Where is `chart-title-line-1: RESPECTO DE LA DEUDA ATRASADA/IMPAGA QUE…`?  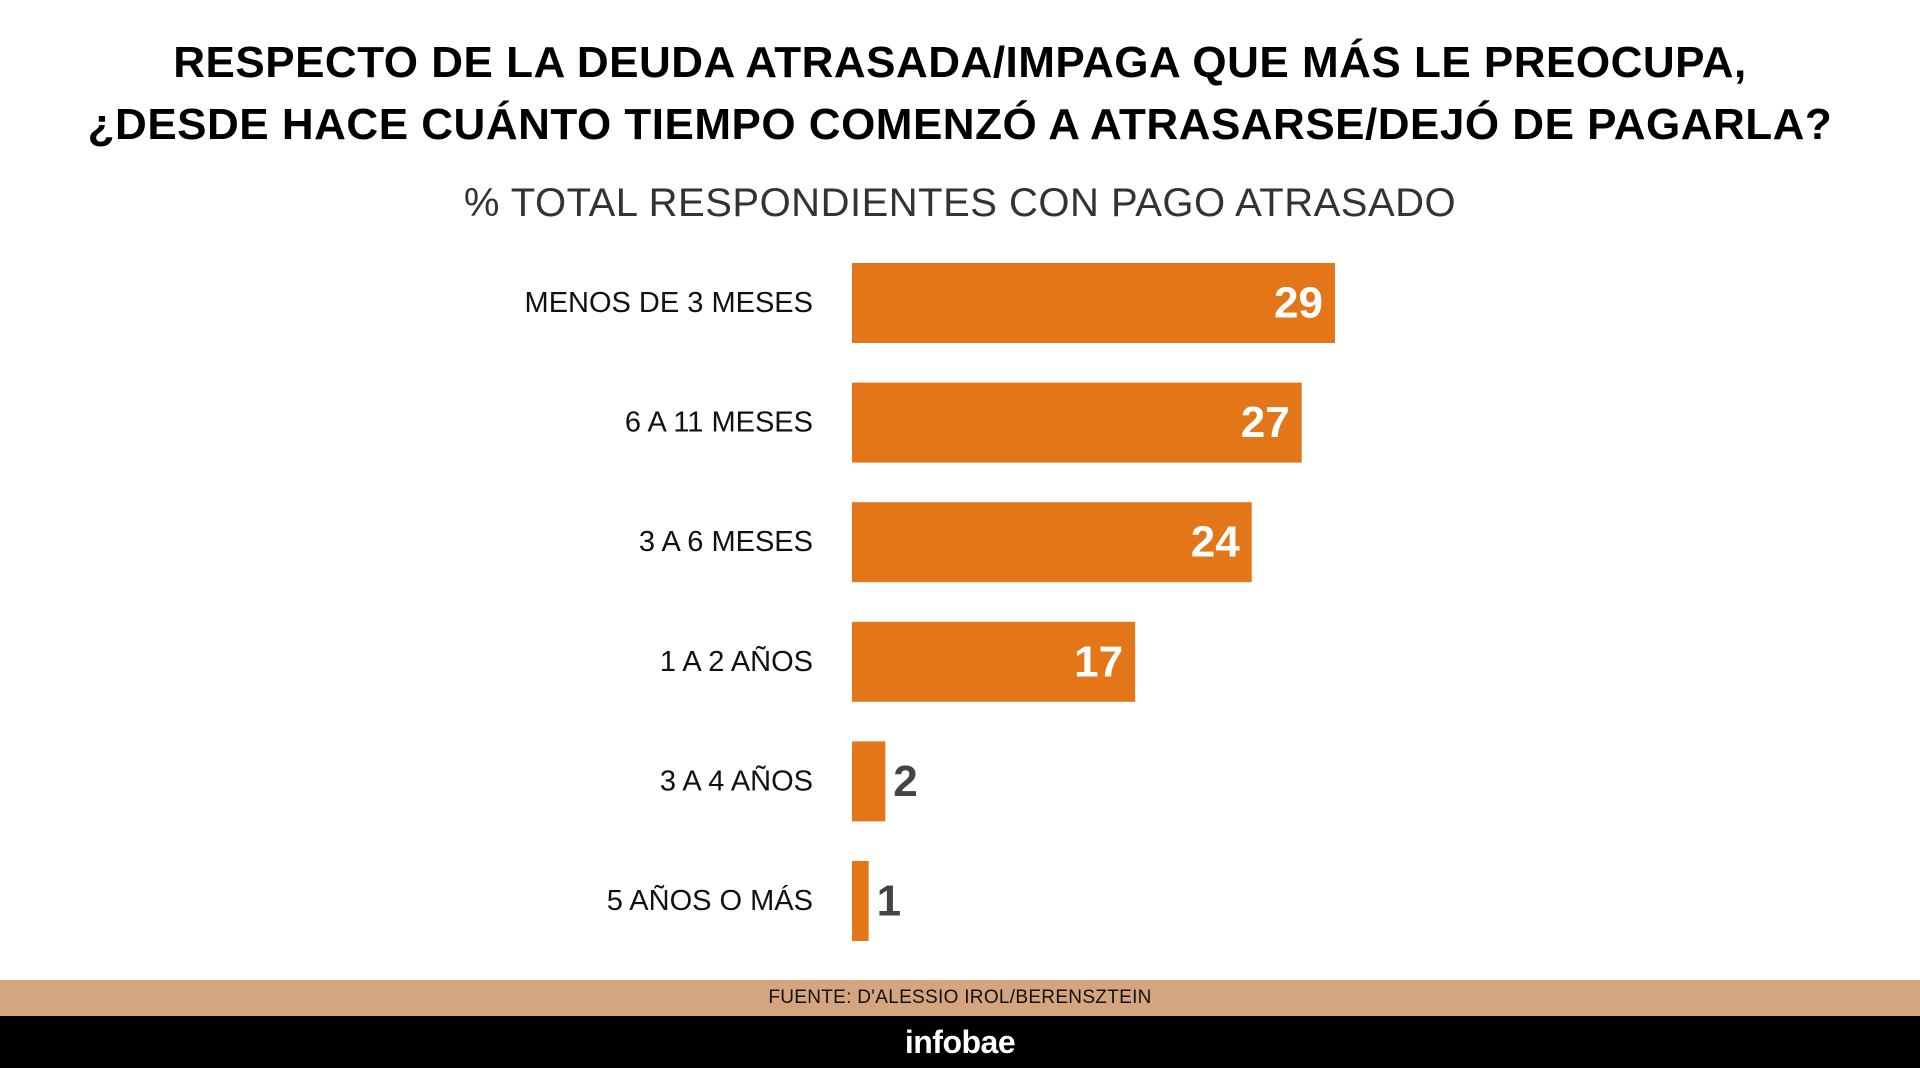
chart-title-line-1: RESPECTO DE LA DEUDA ATRASADA/IMPAGA QUE… is located at coordinates (960, 62).